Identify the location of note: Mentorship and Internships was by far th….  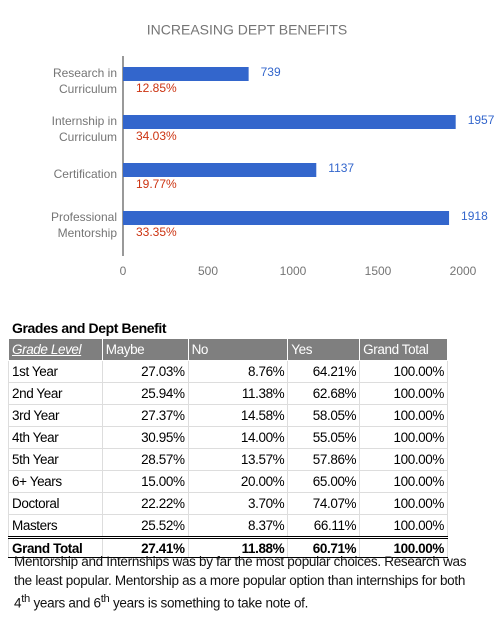
(249, 582).